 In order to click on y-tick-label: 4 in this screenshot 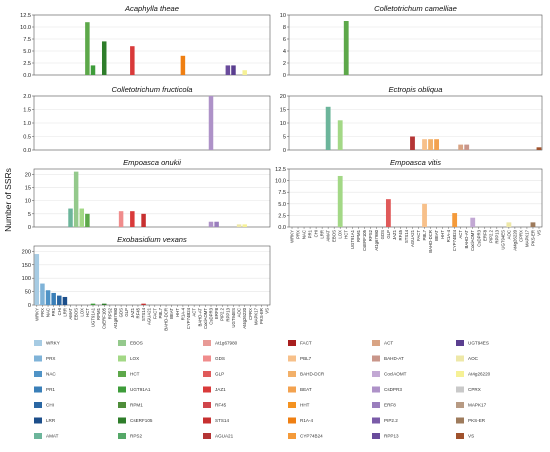, I will do `click(284, 52)`.